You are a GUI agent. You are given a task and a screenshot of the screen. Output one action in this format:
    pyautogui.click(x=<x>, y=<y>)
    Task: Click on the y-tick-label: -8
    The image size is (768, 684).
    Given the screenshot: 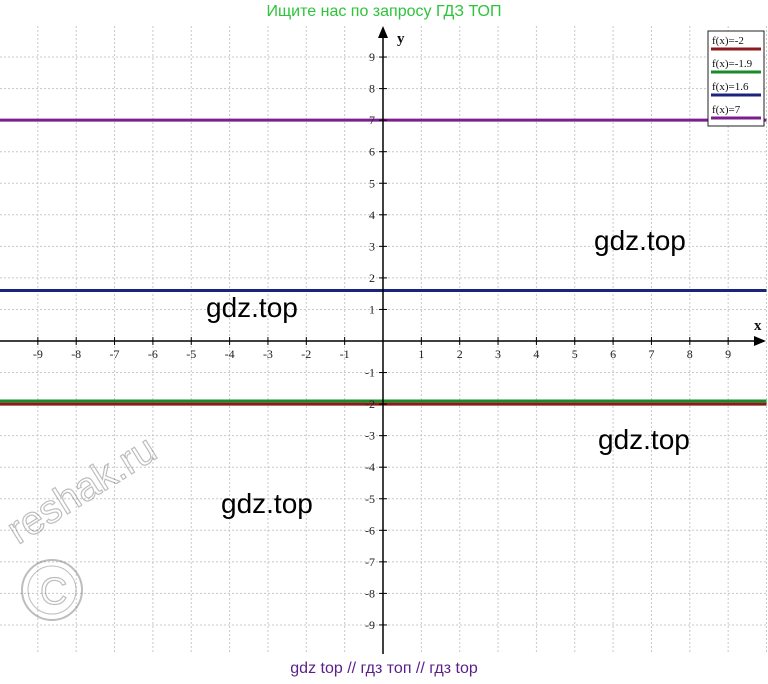 What is the action you would take?
    pyautogui.click(x=370, y=593)
    